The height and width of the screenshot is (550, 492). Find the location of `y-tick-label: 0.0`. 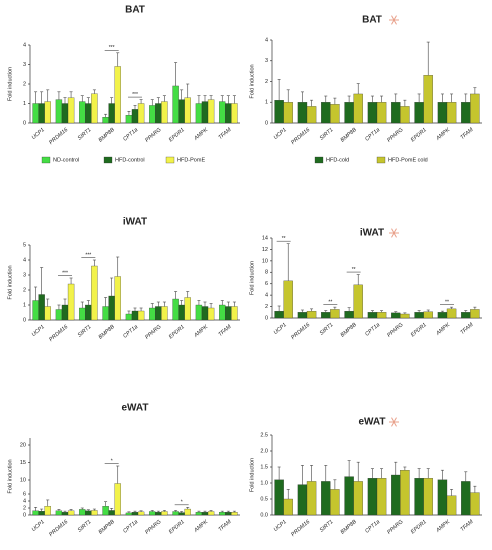

y-tick-label: 0.0 is located at coordinates (264, 515).